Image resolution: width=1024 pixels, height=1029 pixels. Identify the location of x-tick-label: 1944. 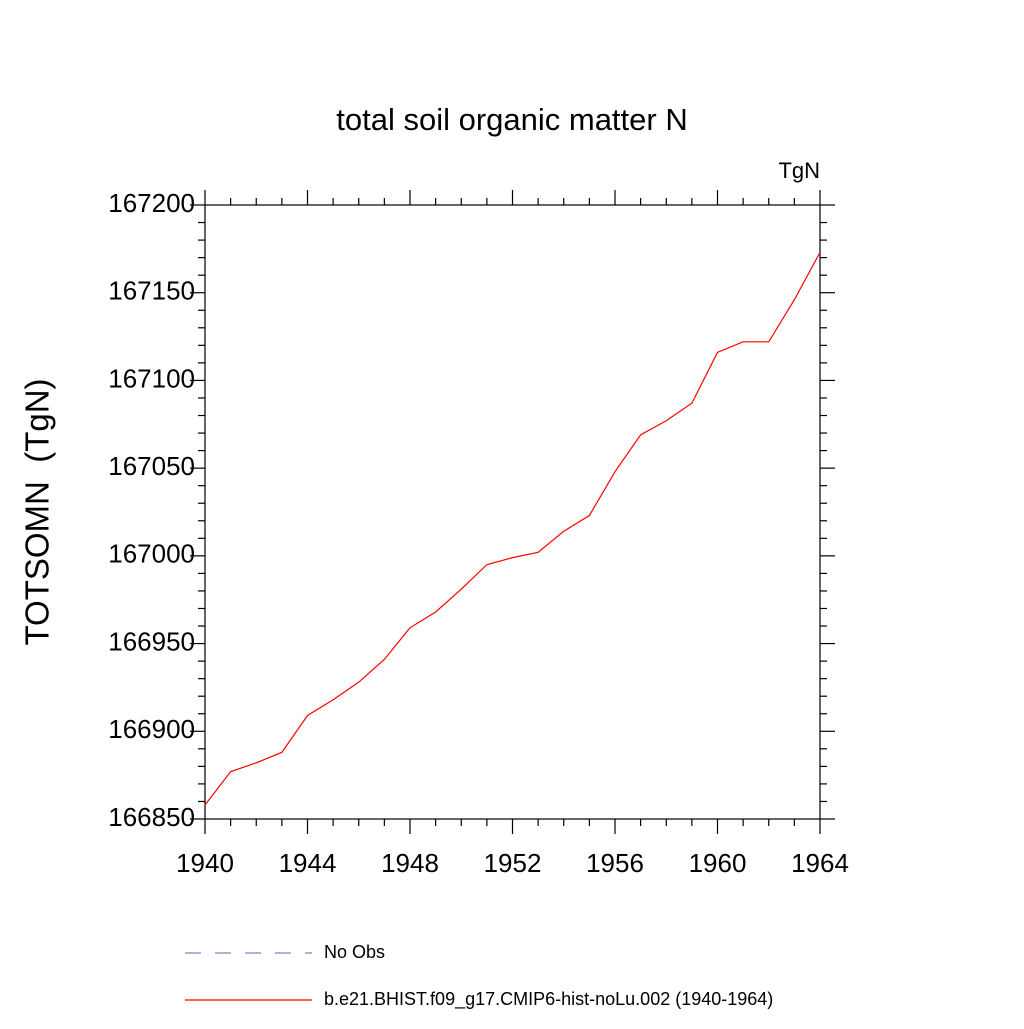
(308, 863).